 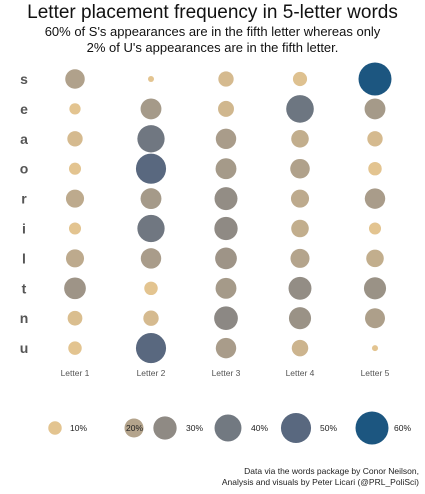 What do you see at coordinates (24, 229) in the screenshot?
I see `y-tick-label-i: i` at bounding box center [24, 229].